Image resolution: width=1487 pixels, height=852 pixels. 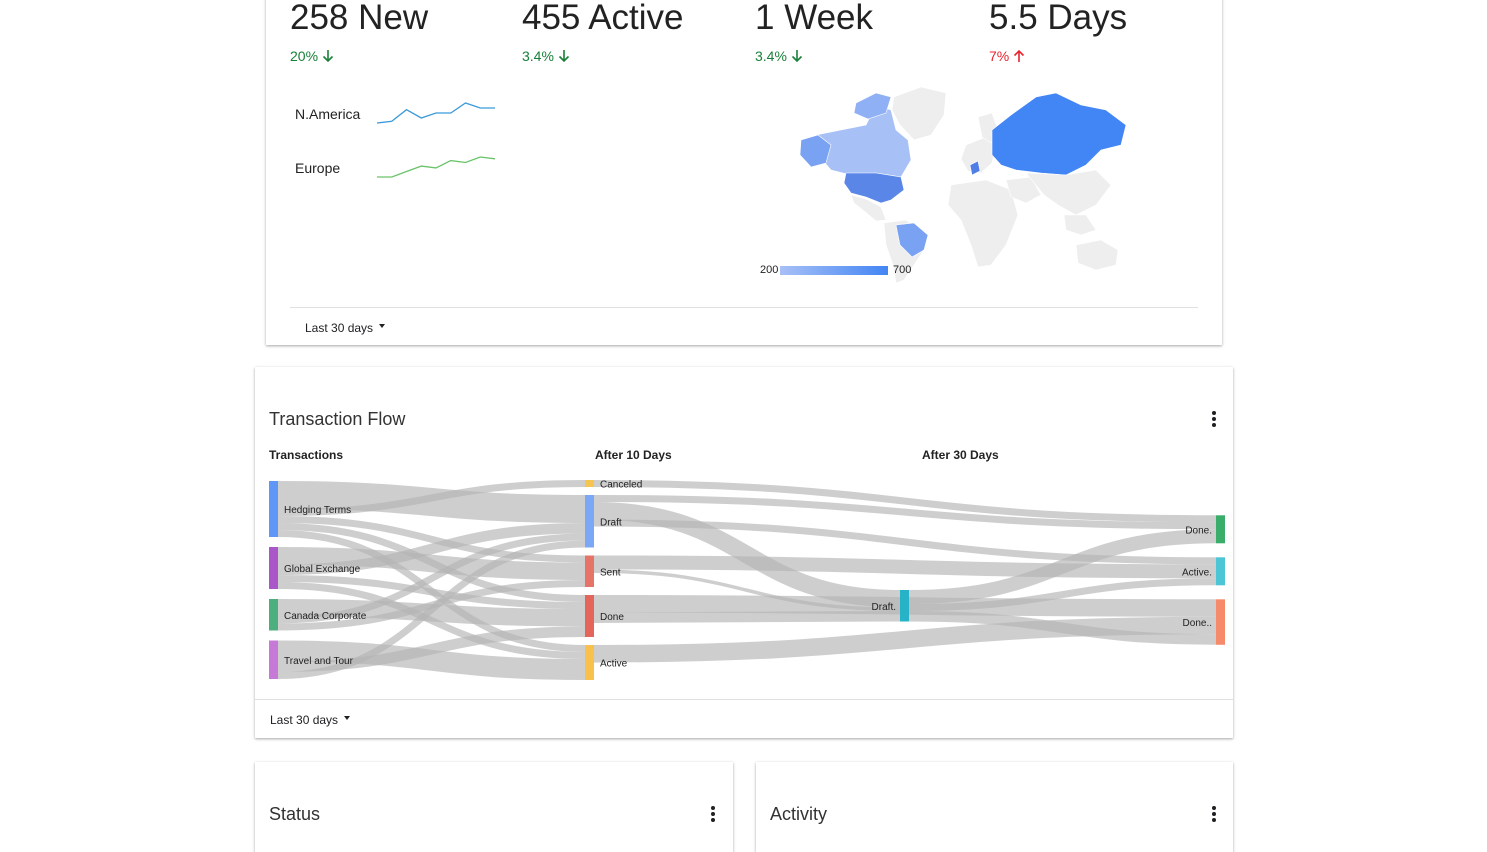 What do you see at coordinates (273, 568) in the screenshot?
I see `sankey-node-global` at bounding box center [273, 568].